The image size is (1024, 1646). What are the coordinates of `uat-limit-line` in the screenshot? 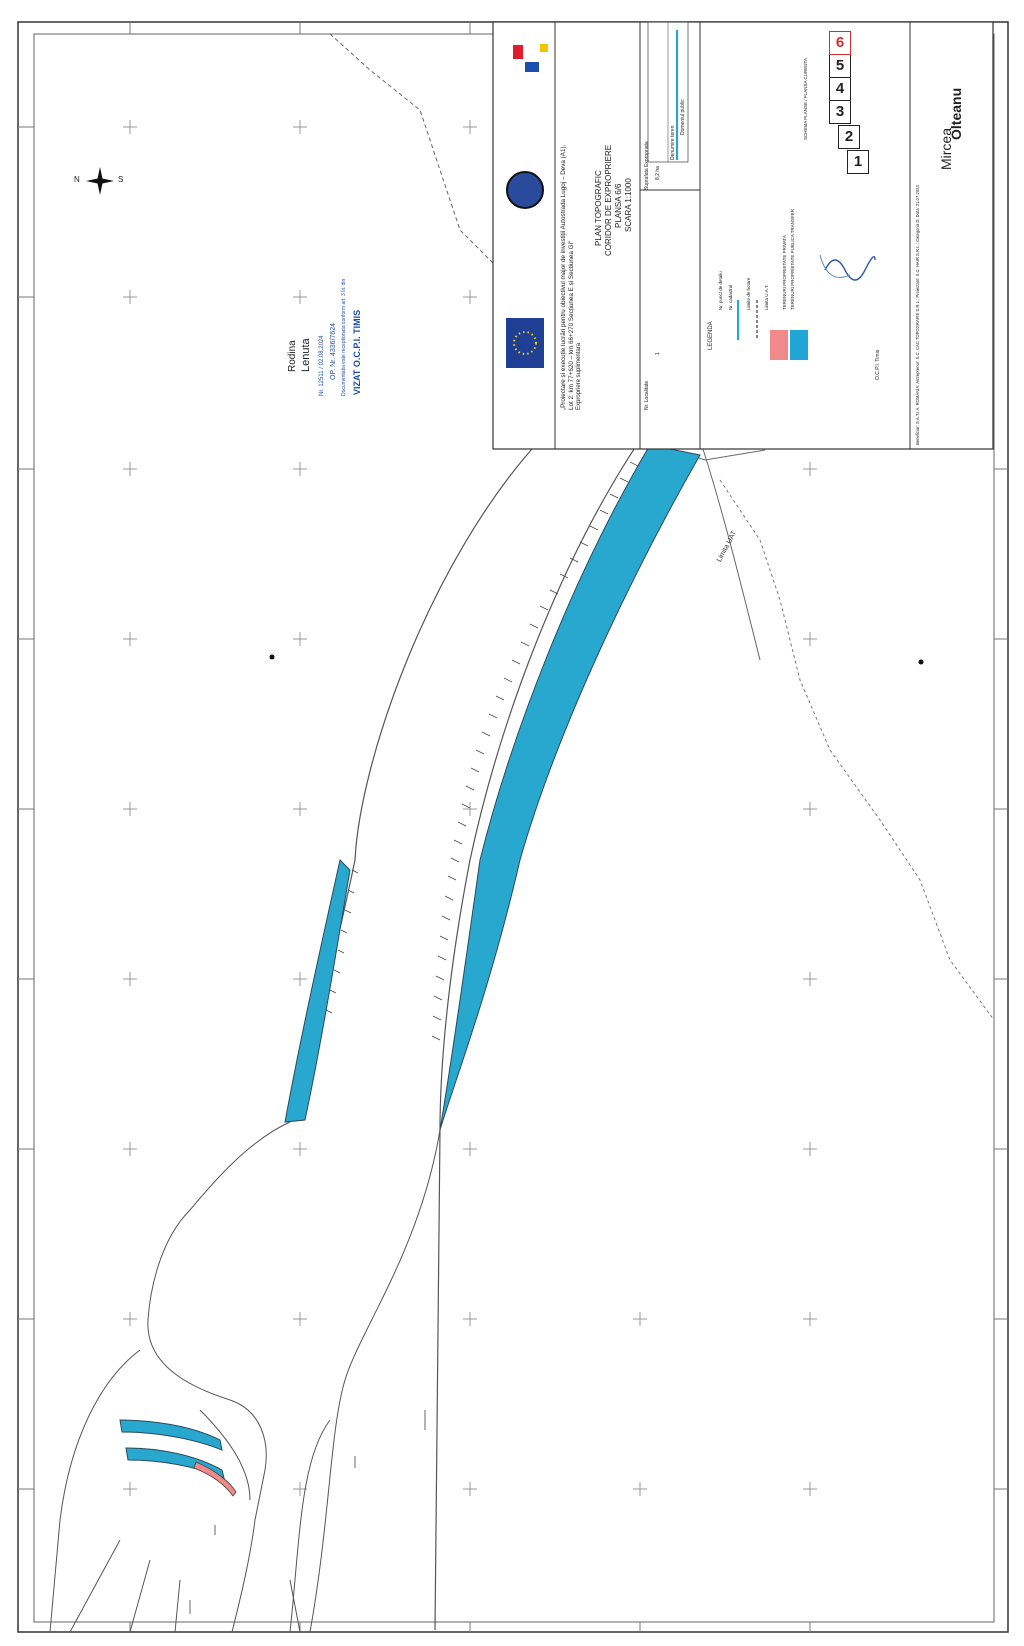 It's located at (857, 750).